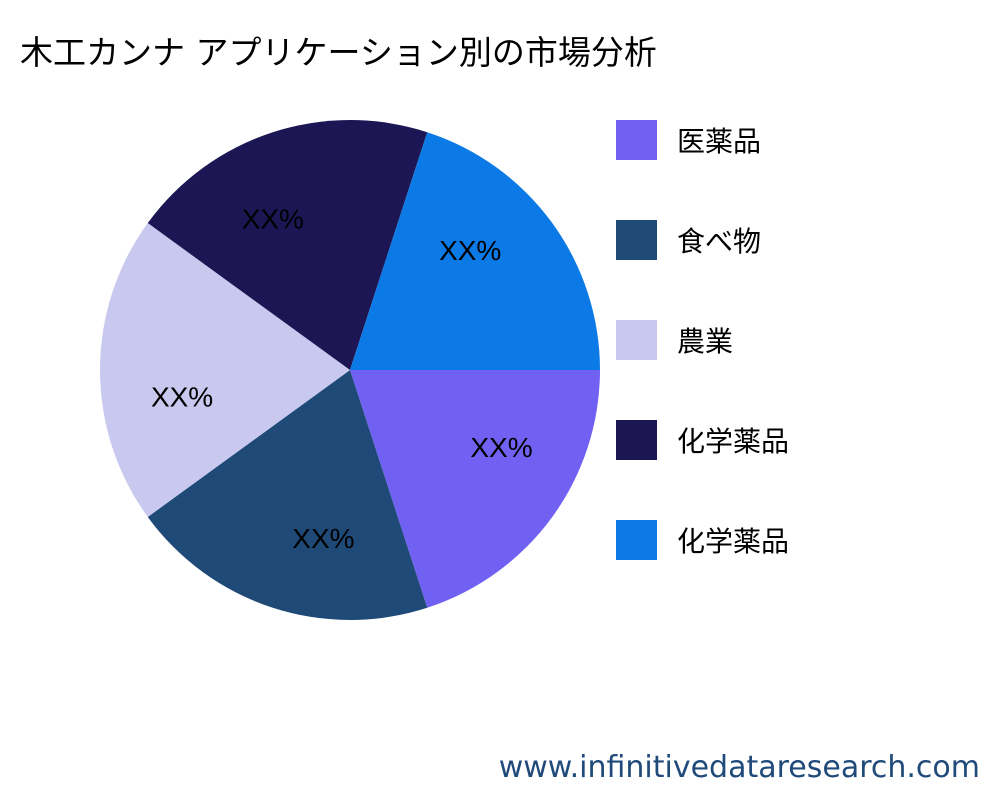 The height and width of the screenshot is (800, 1000). I want to click on legend-label: 食べ物, so click(719, 241).